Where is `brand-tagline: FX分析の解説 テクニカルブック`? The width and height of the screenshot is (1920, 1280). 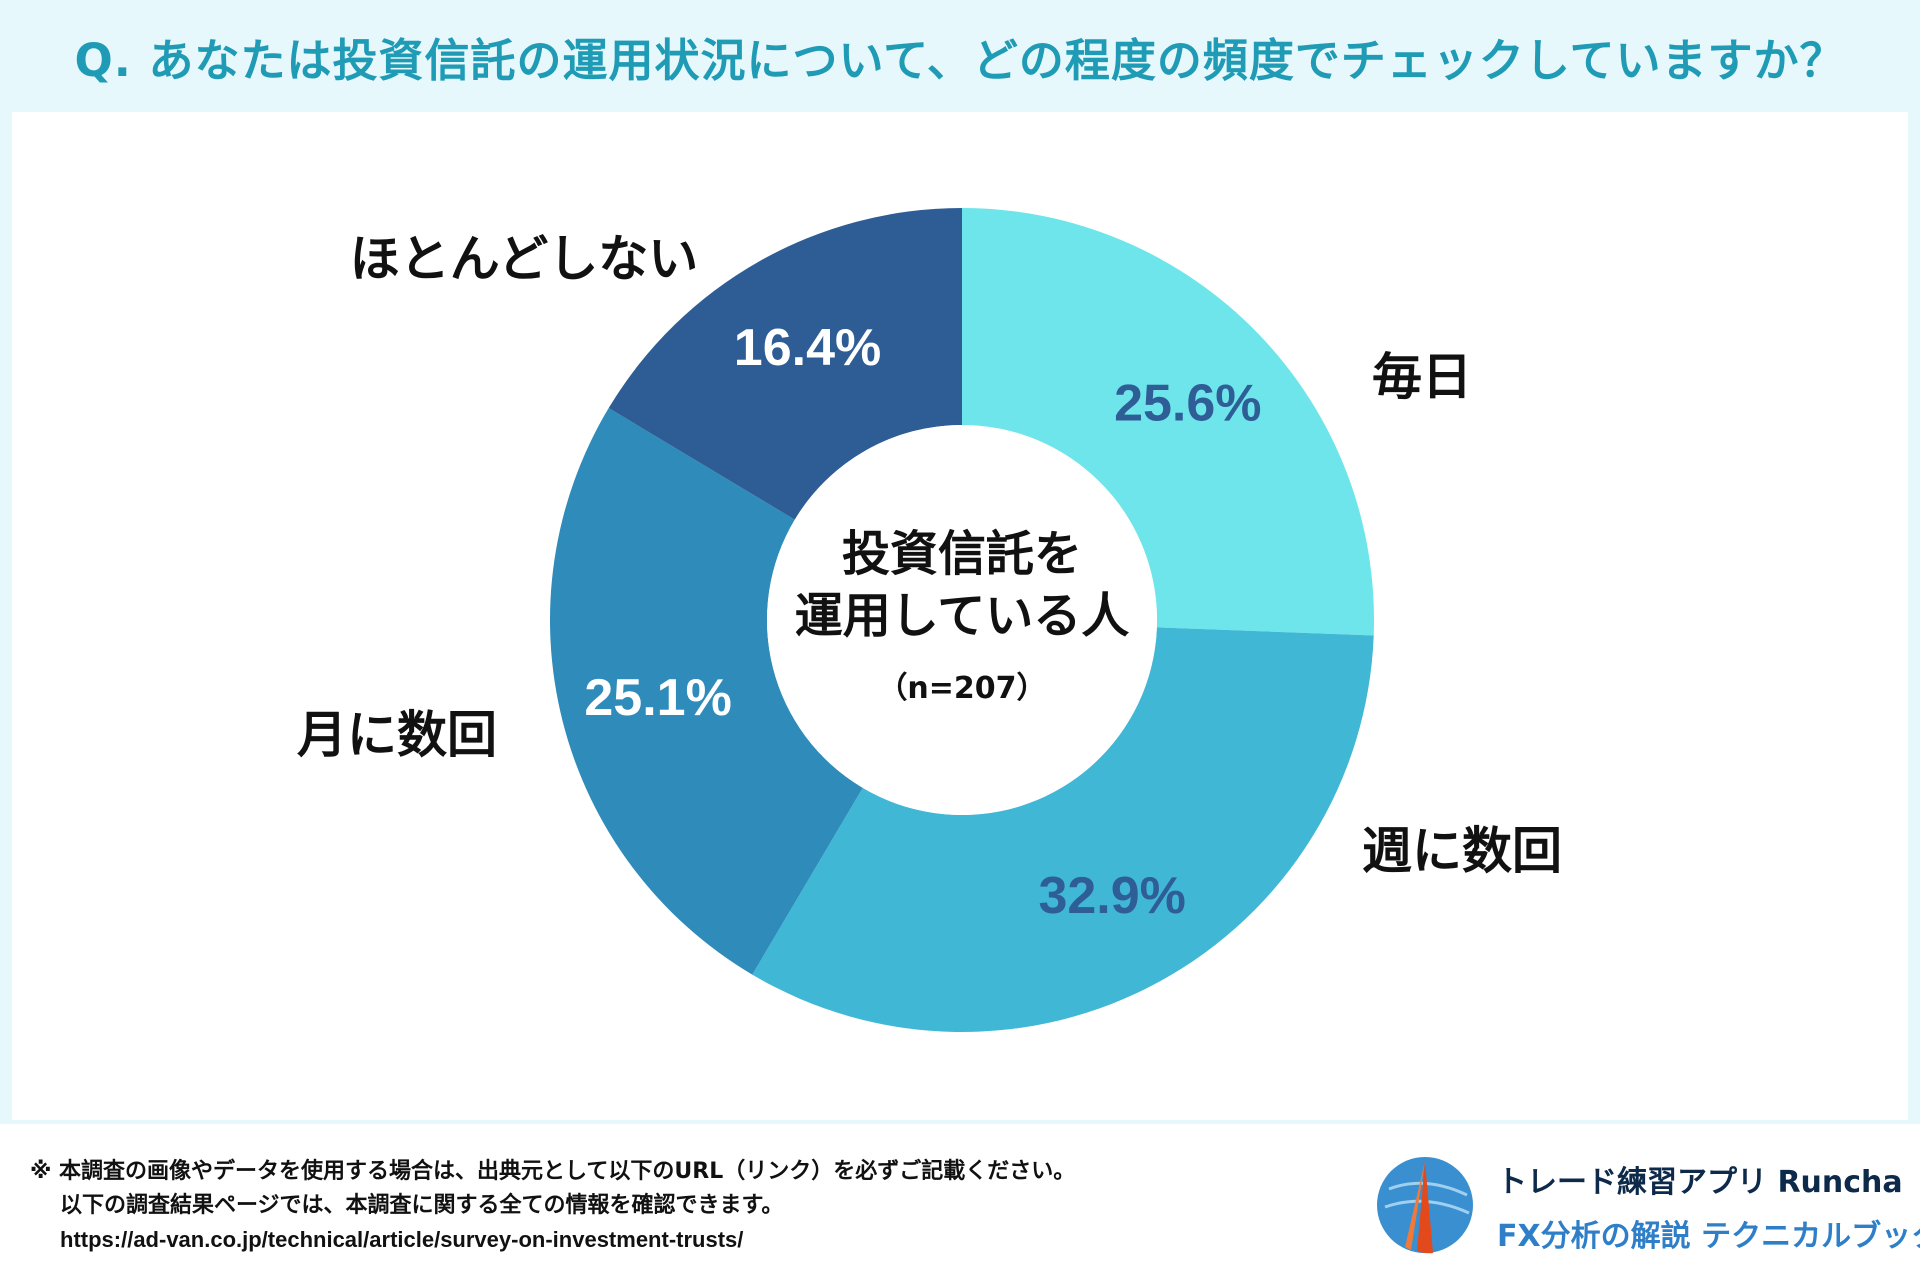 brand-tagline: FX分析の解説 テクニカルブック is located at coordinates (1708, 1236).